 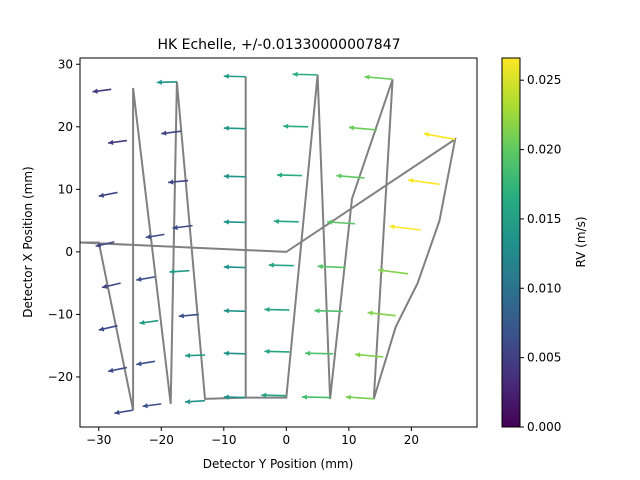 What do you see at coordinates (252, 437) in the screenshot?
I see `x-axis-ticks: −30 −20 −10 0 10 20` at bounding box center [252, 437].